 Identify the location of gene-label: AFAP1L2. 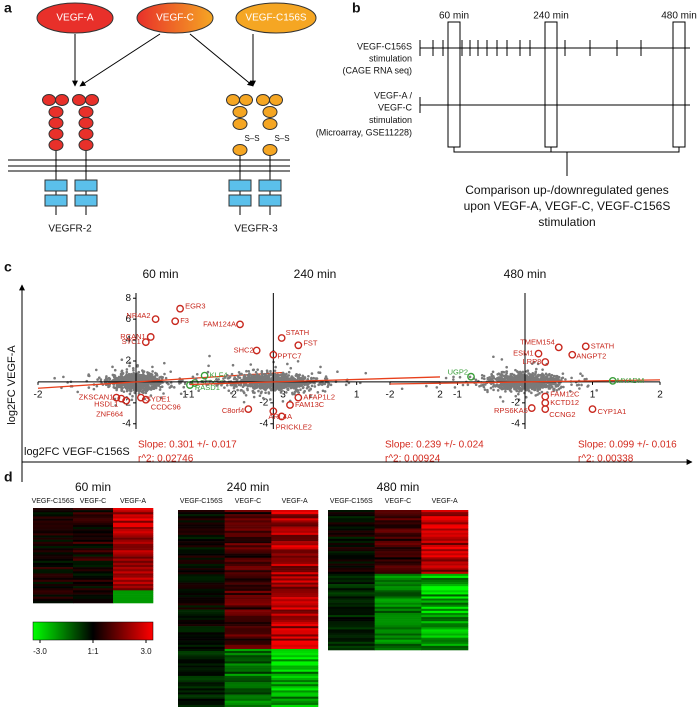
(319, 397).